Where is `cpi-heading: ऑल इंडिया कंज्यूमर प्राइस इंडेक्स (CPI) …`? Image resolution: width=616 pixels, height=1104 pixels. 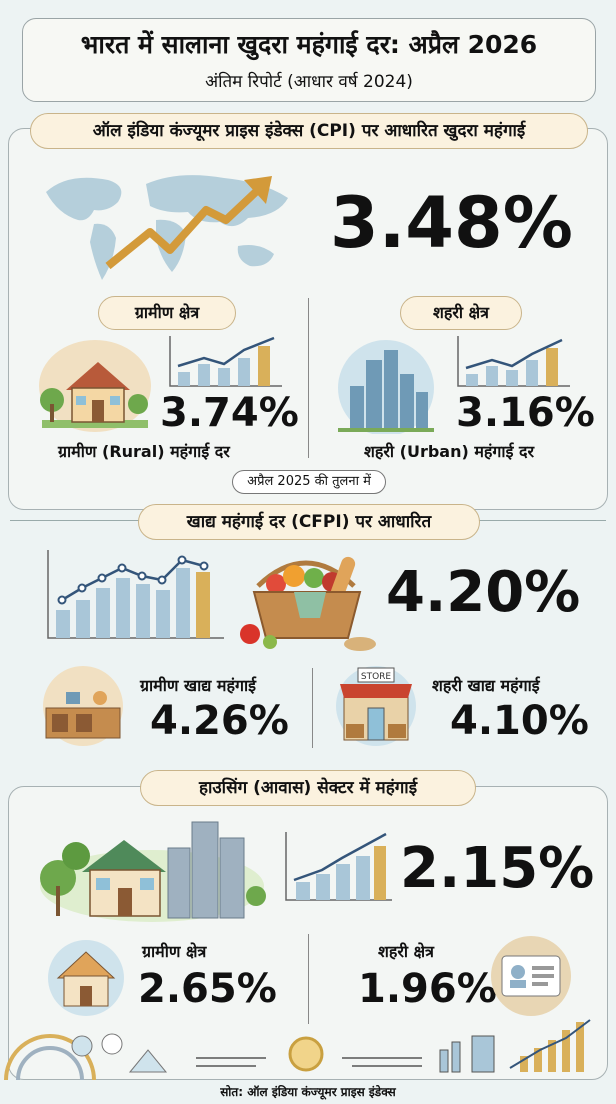
cpi-heading: ऑल इंडिया कंज्यूमर प्राइस इंडेक्स (CPI) … is located at coordinates (309, 131).